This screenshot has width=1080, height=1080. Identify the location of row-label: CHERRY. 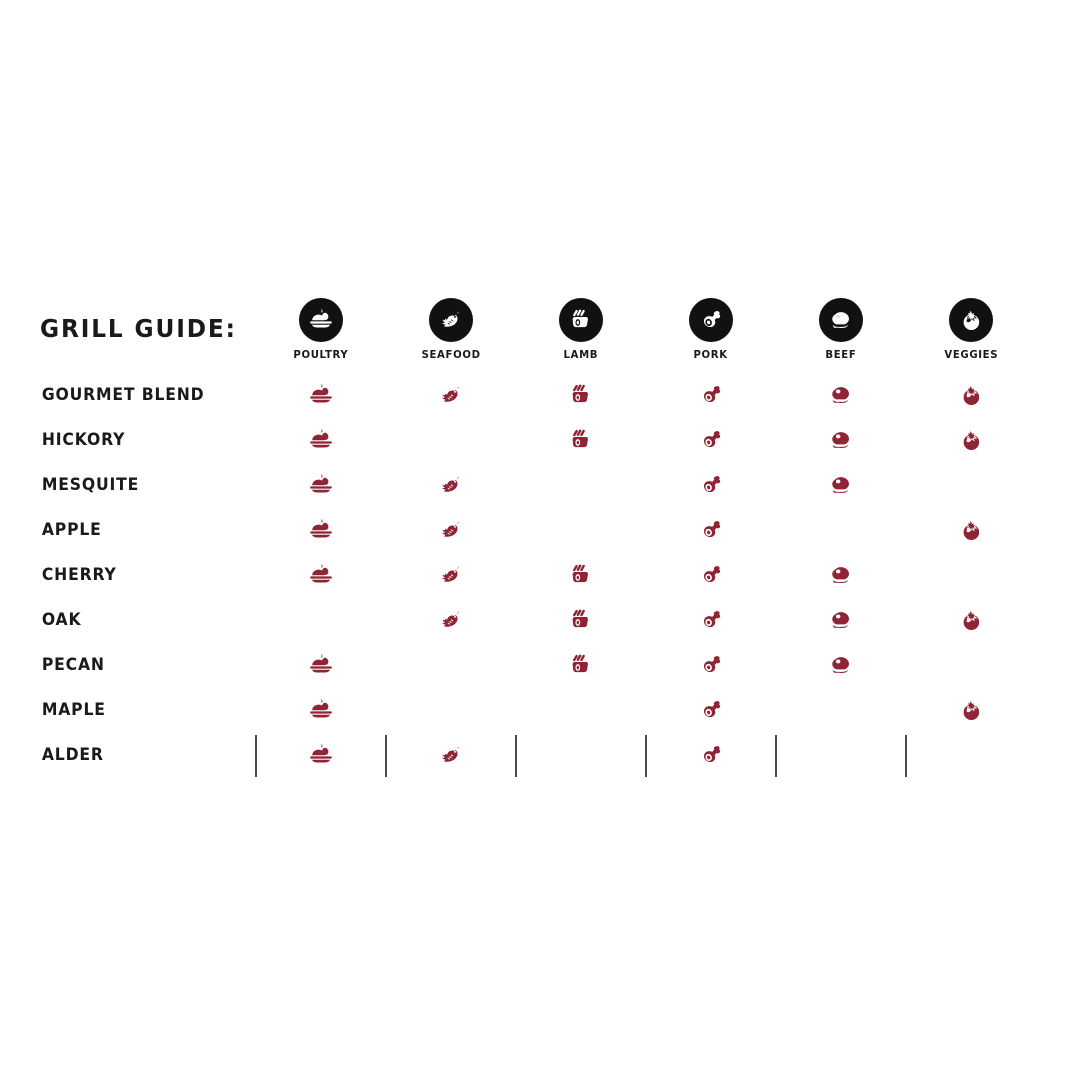
(79, 575).